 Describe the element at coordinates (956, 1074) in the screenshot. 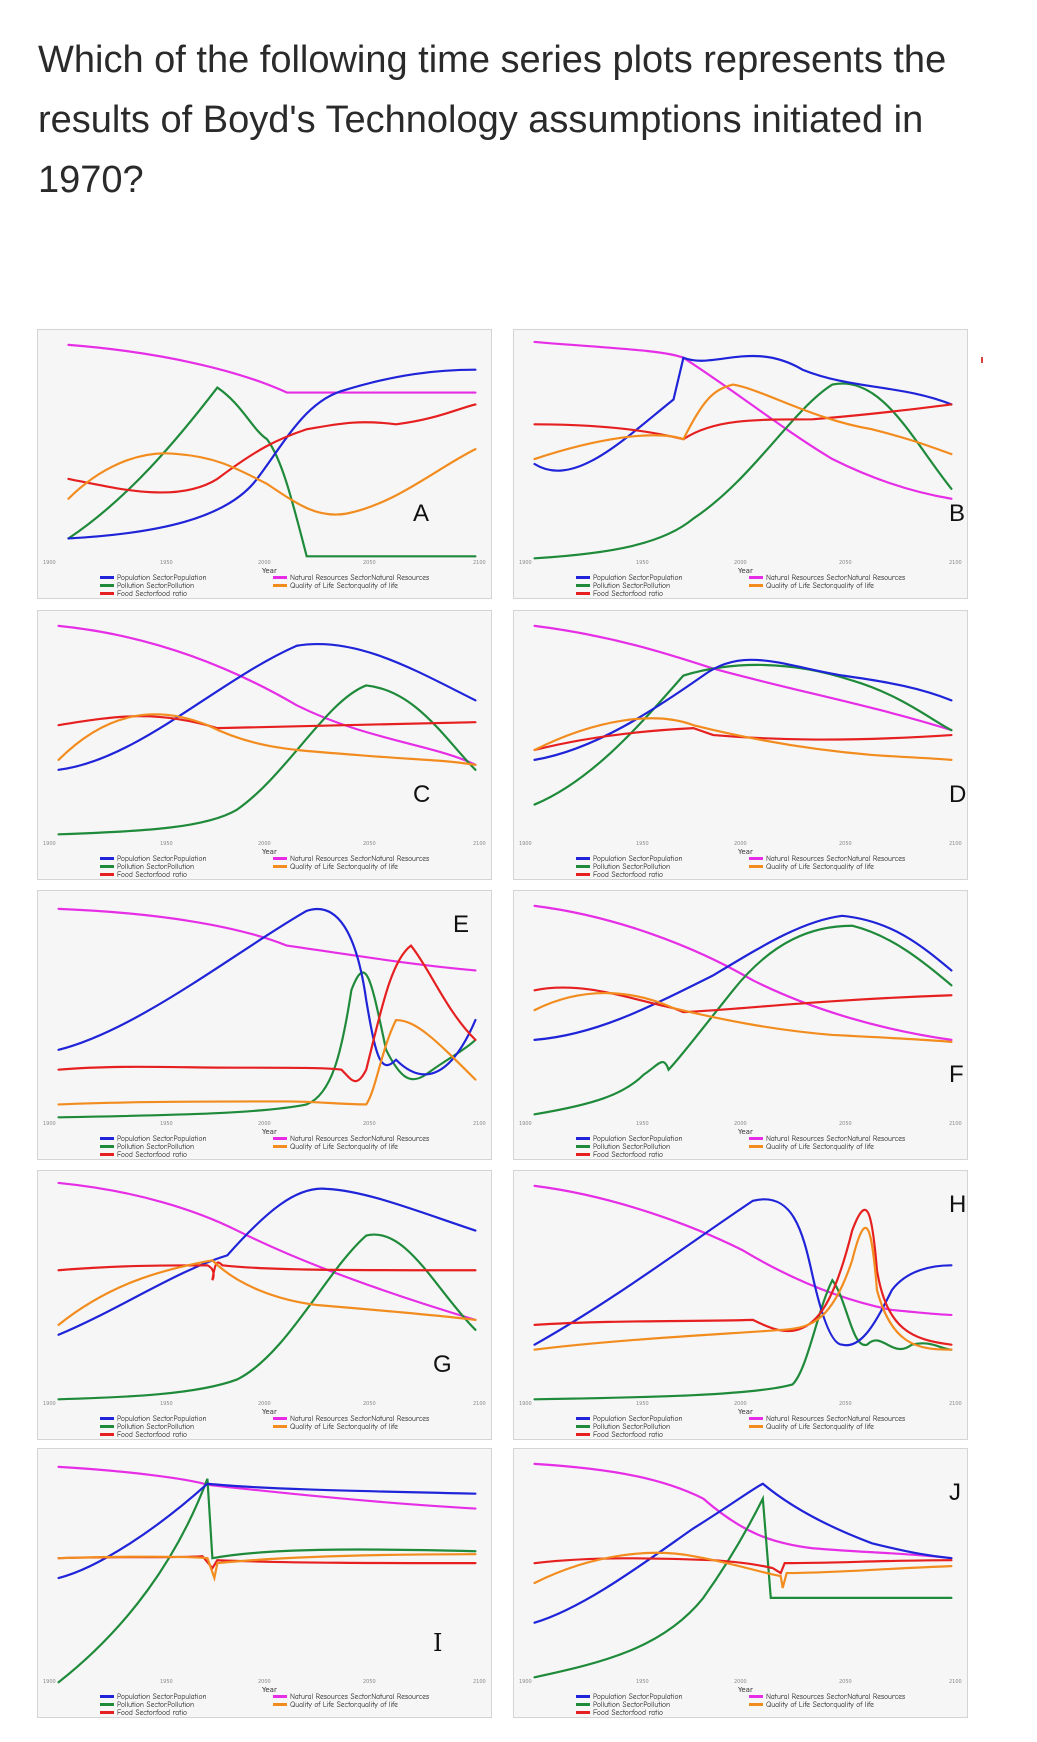

I see `panel-letter-f: F` at that location.